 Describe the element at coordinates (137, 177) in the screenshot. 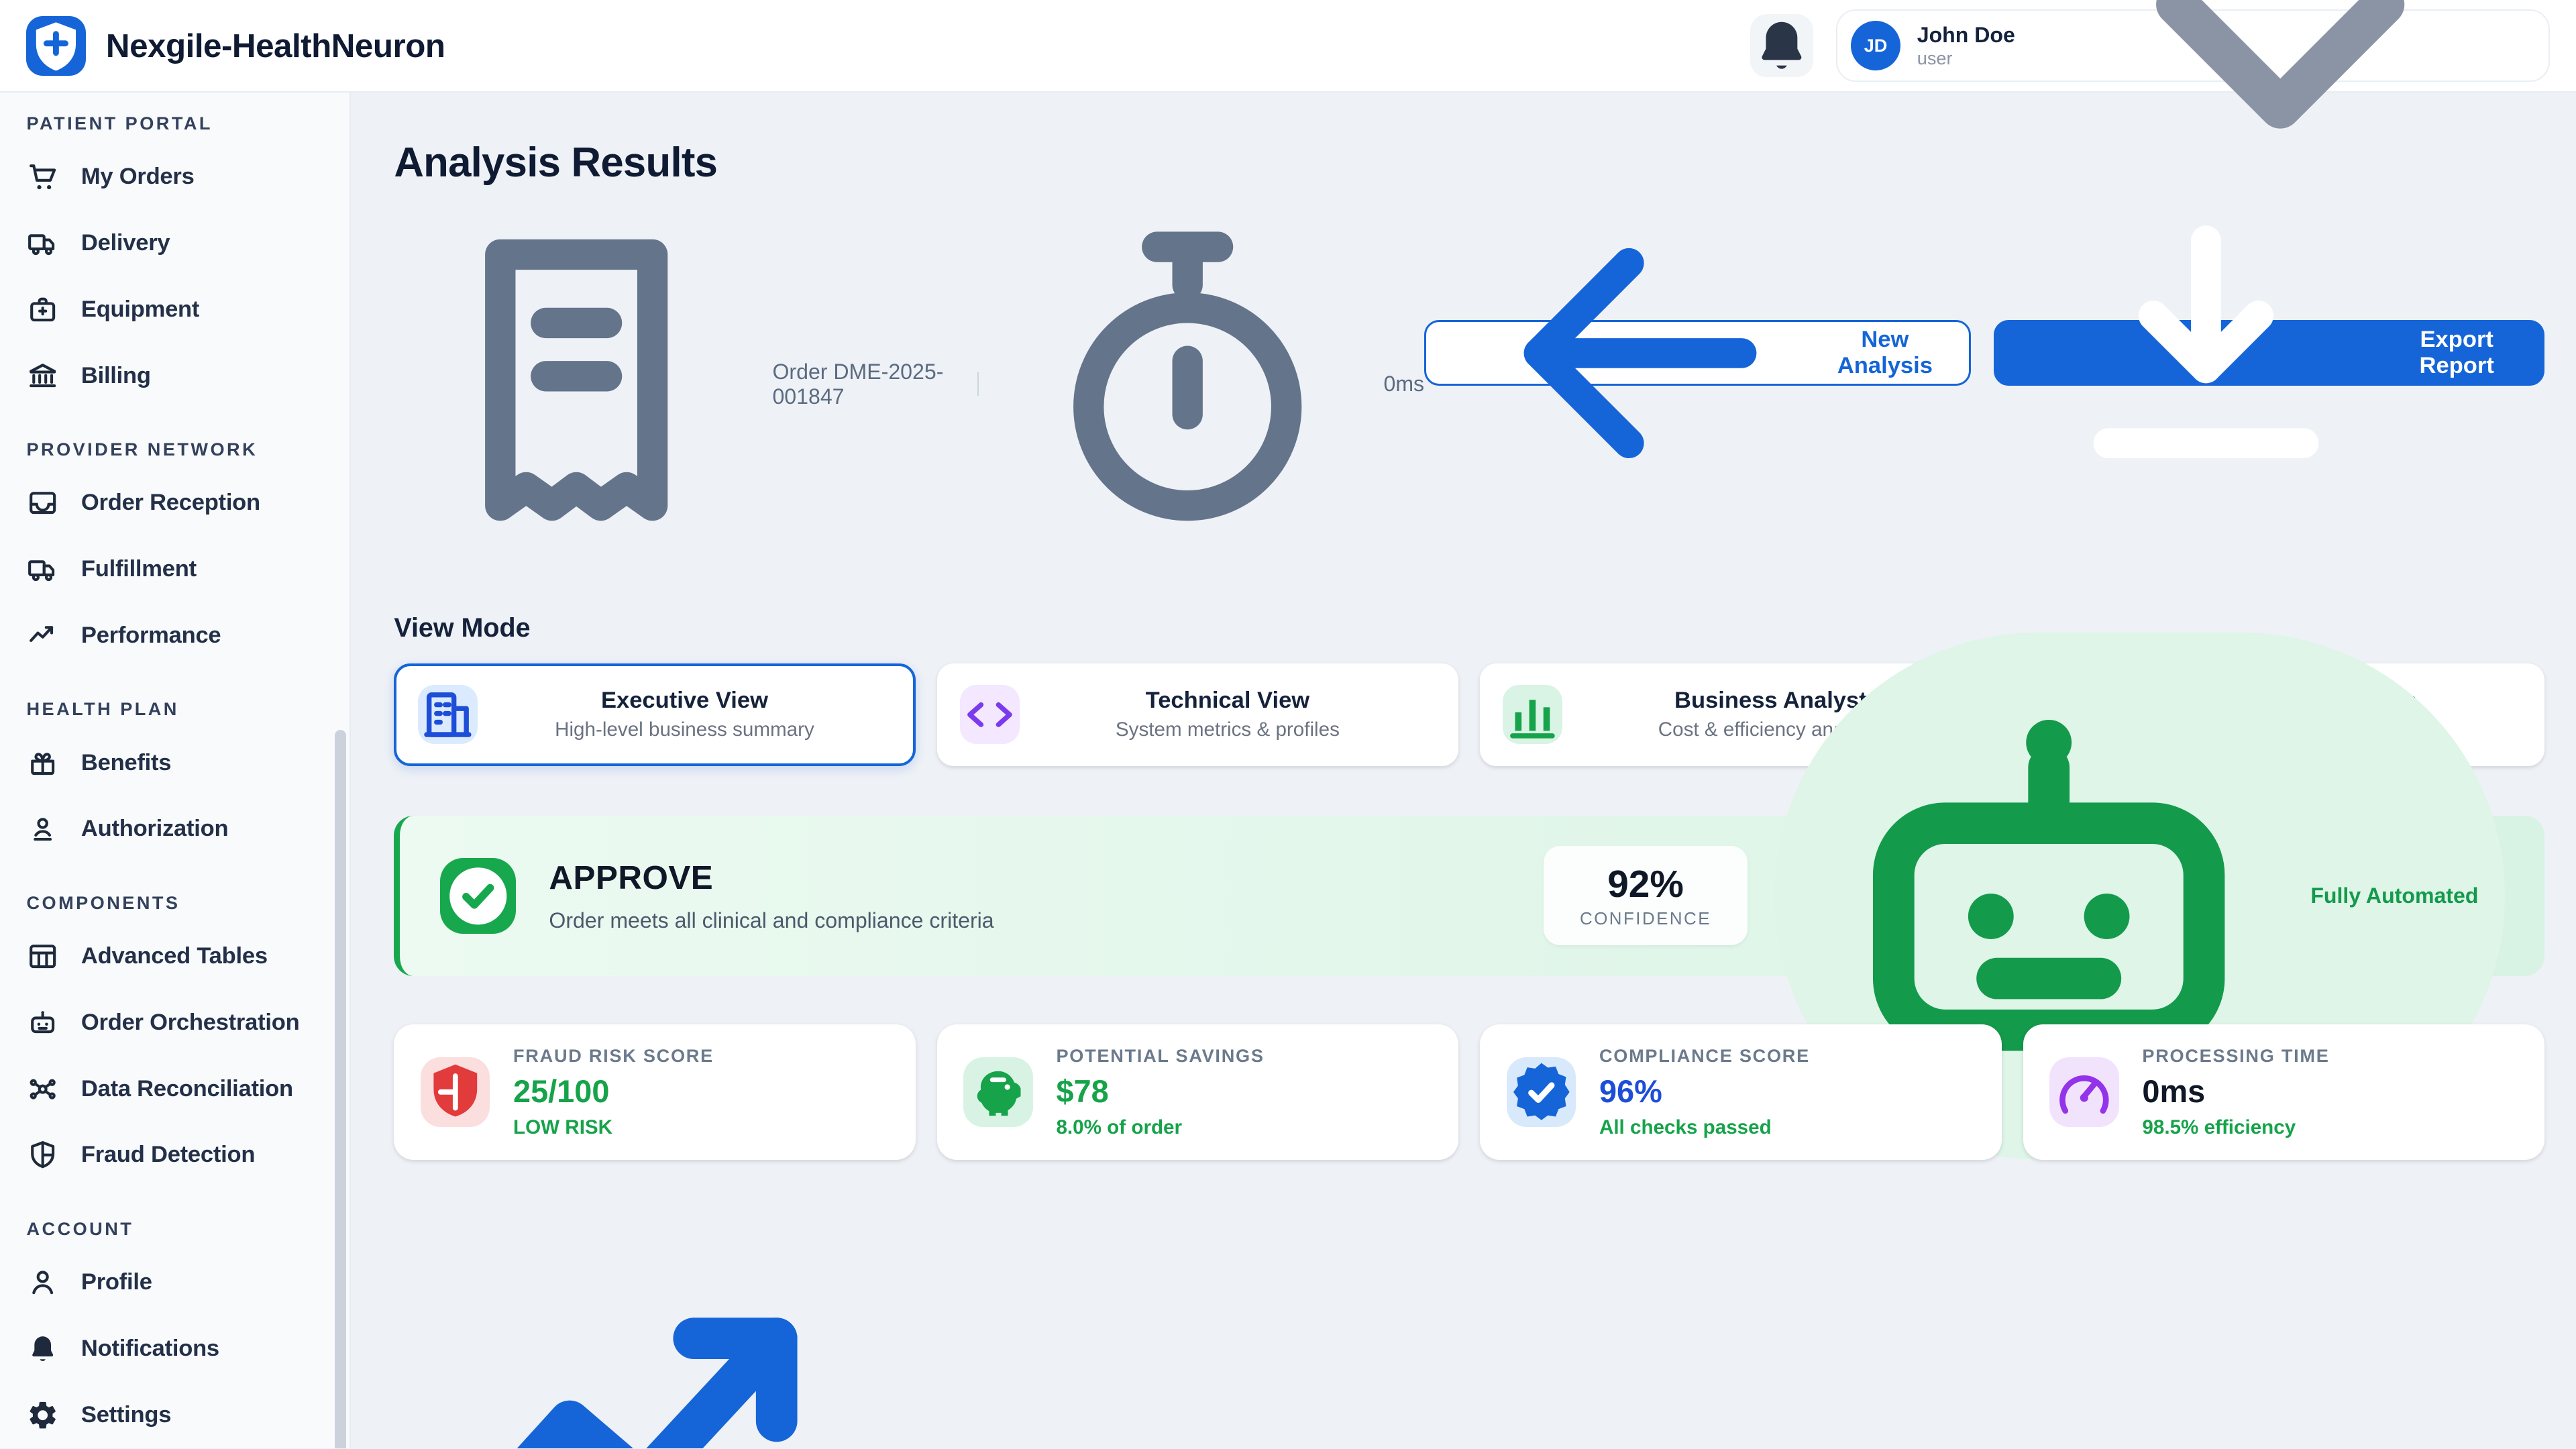

I see `sidebar-item-label: My Orders` at that location.